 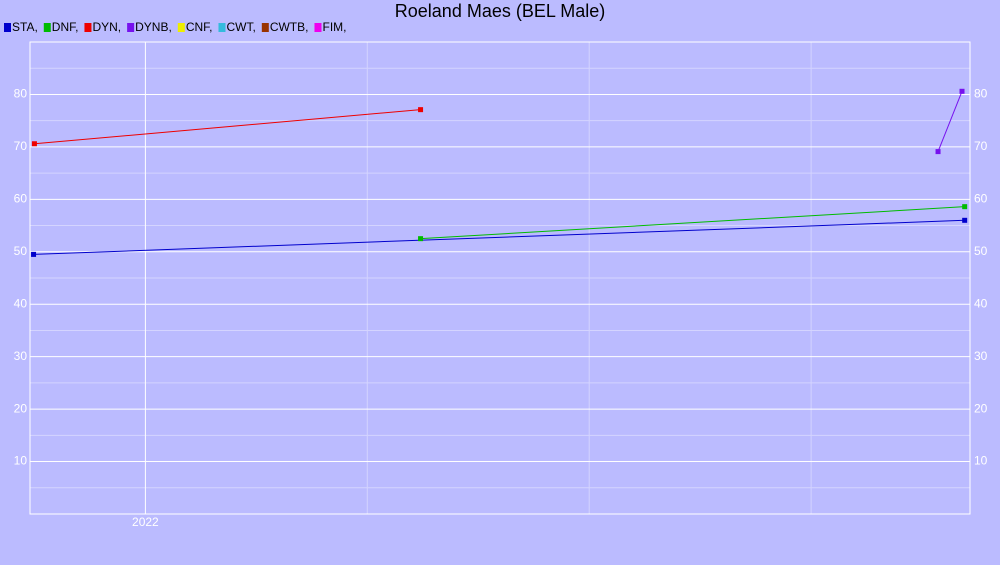 I want to click on y2-tick-label: 20, so click(x=981, y=408).